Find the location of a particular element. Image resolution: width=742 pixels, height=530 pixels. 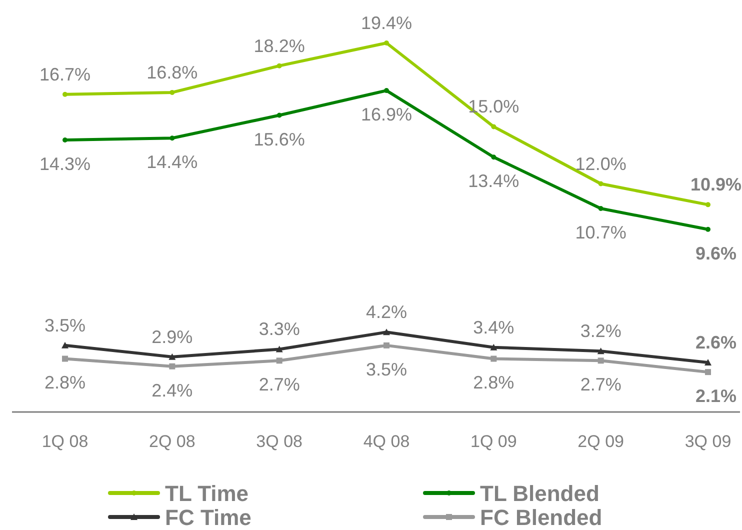

data-label: 16.7% is located at coordinates (65, 74).